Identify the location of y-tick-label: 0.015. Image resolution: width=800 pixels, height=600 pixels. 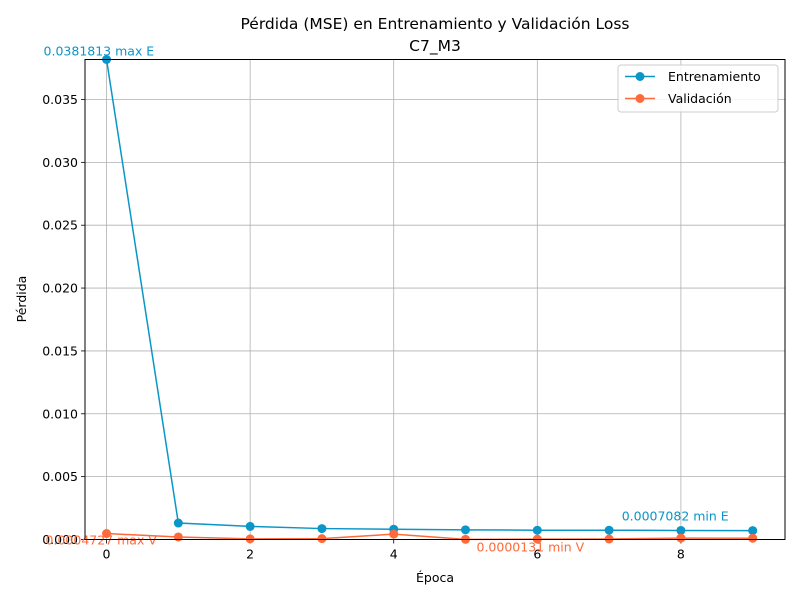
(60, 350).